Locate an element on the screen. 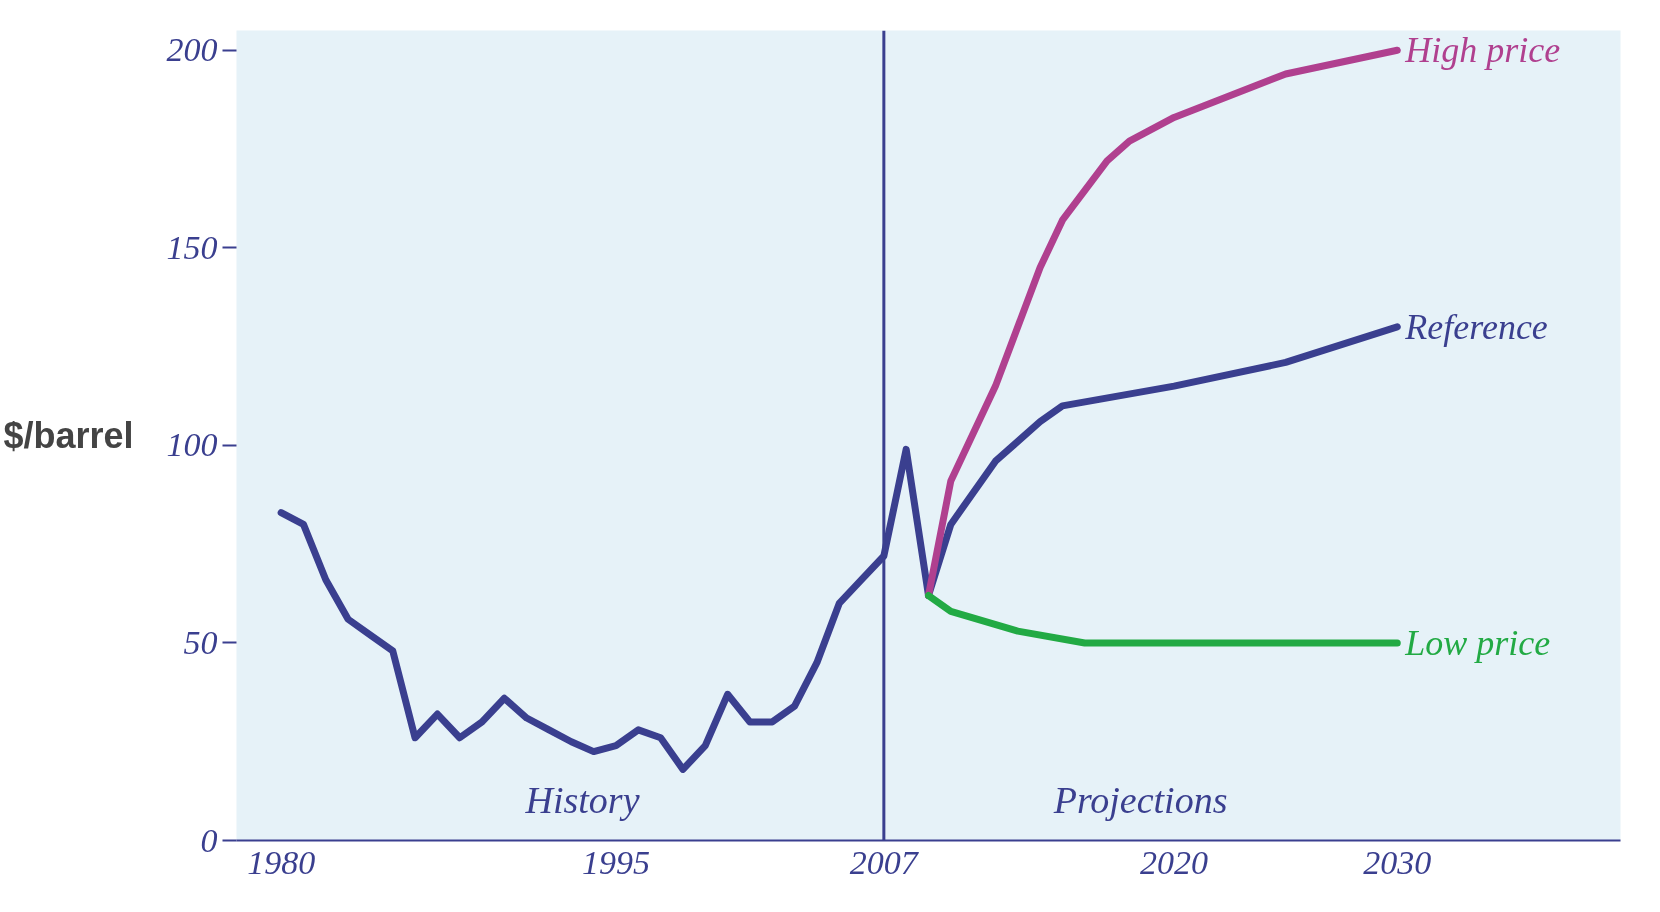 This screenshot has width=1660, height=912. y-tick-label: 0 is located at coordinates (209, 840).